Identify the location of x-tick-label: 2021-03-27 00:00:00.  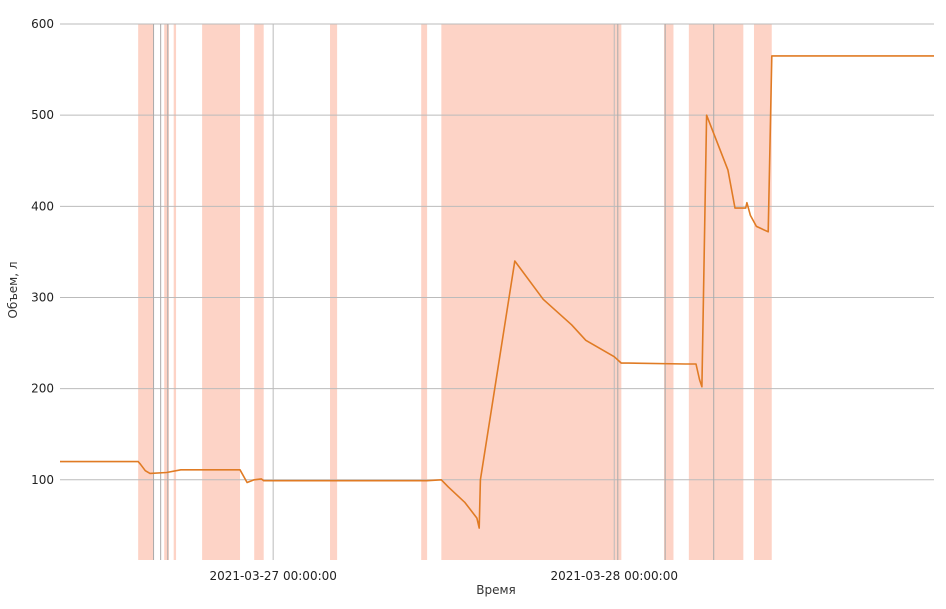
(272, 576).